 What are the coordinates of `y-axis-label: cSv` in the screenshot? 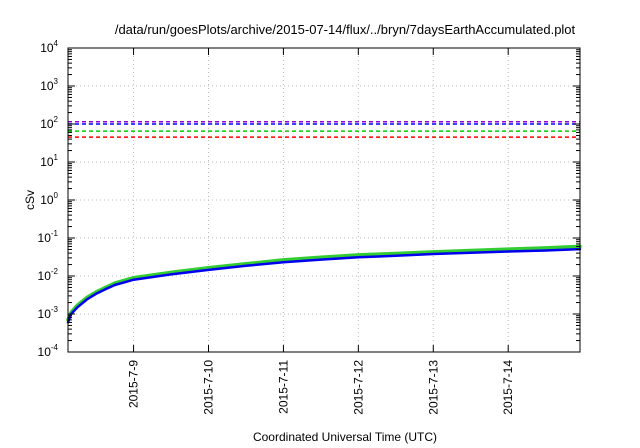 It's located at (30, 200).